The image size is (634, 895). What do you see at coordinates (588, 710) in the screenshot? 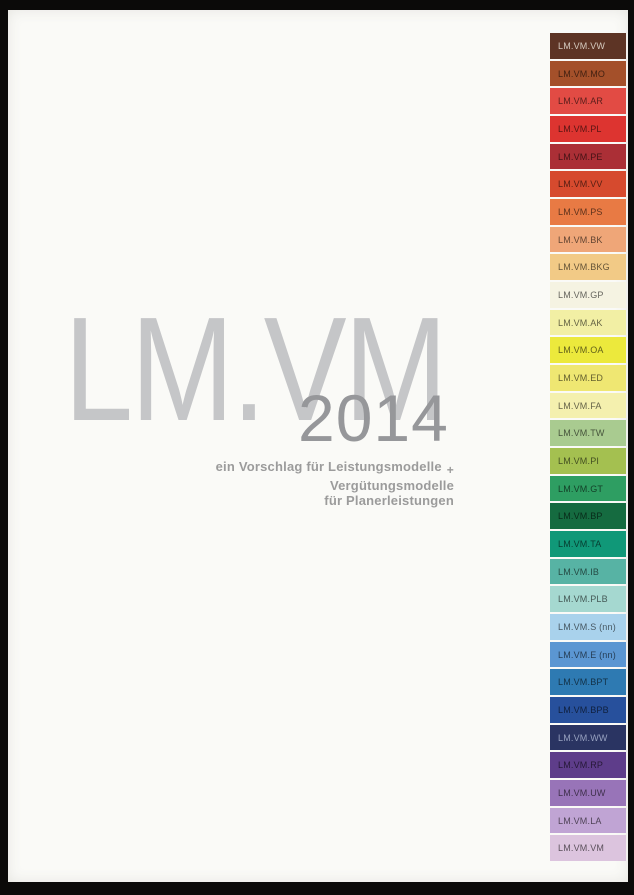
I see `palette-band: LM.VM.BPB` at bounding box center [588, 710].